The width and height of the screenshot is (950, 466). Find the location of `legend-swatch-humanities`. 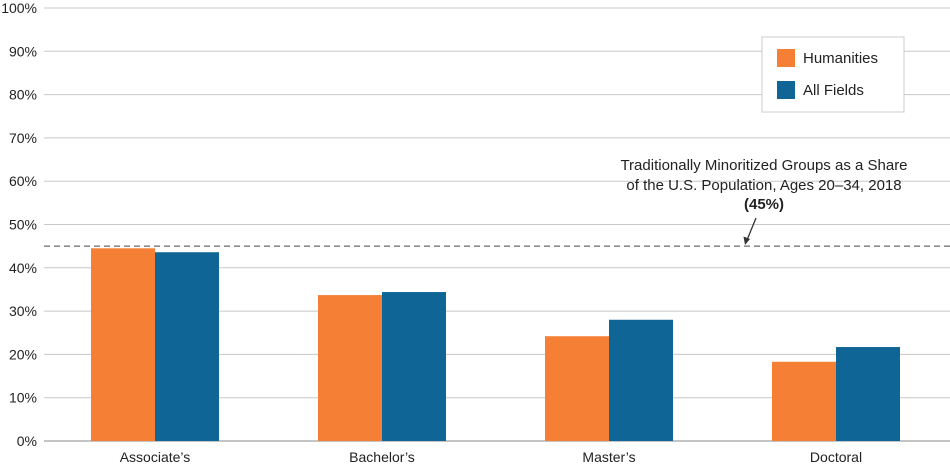

legend-swatch-humanities is located at coordinates (786, 58).